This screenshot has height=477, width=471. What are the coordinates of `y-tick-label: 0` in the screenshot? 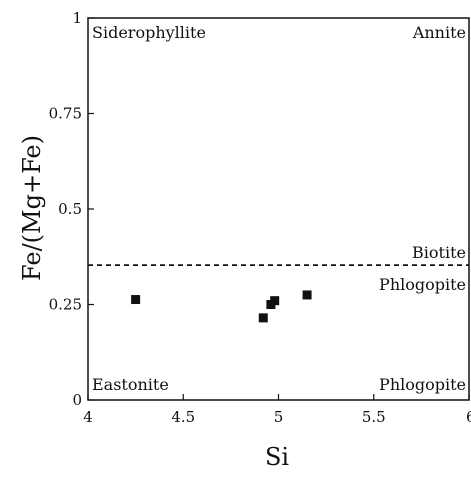 It's located at (77, 400).